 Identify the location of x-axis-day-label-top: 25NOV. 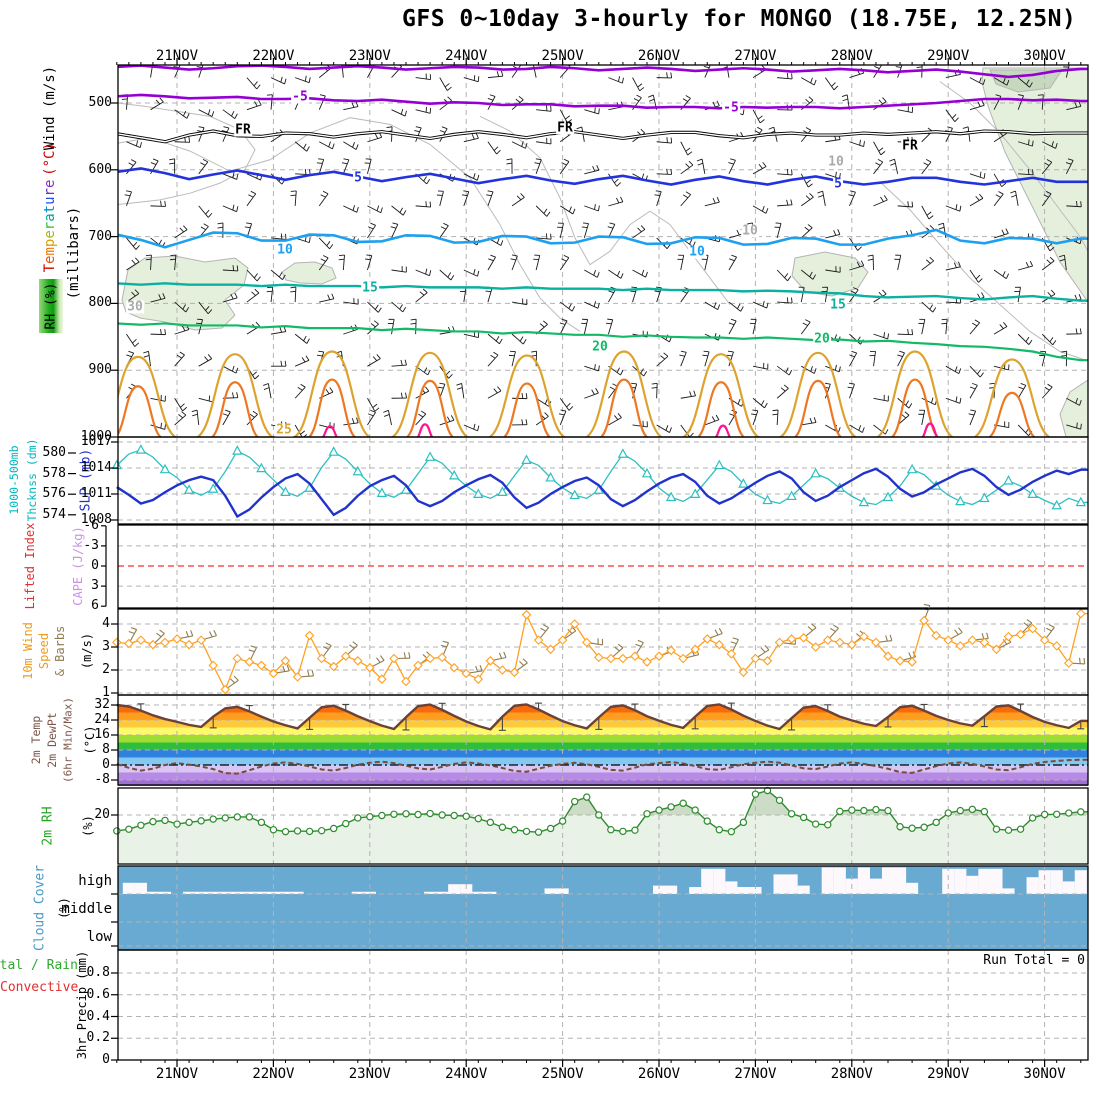
(562, 56).